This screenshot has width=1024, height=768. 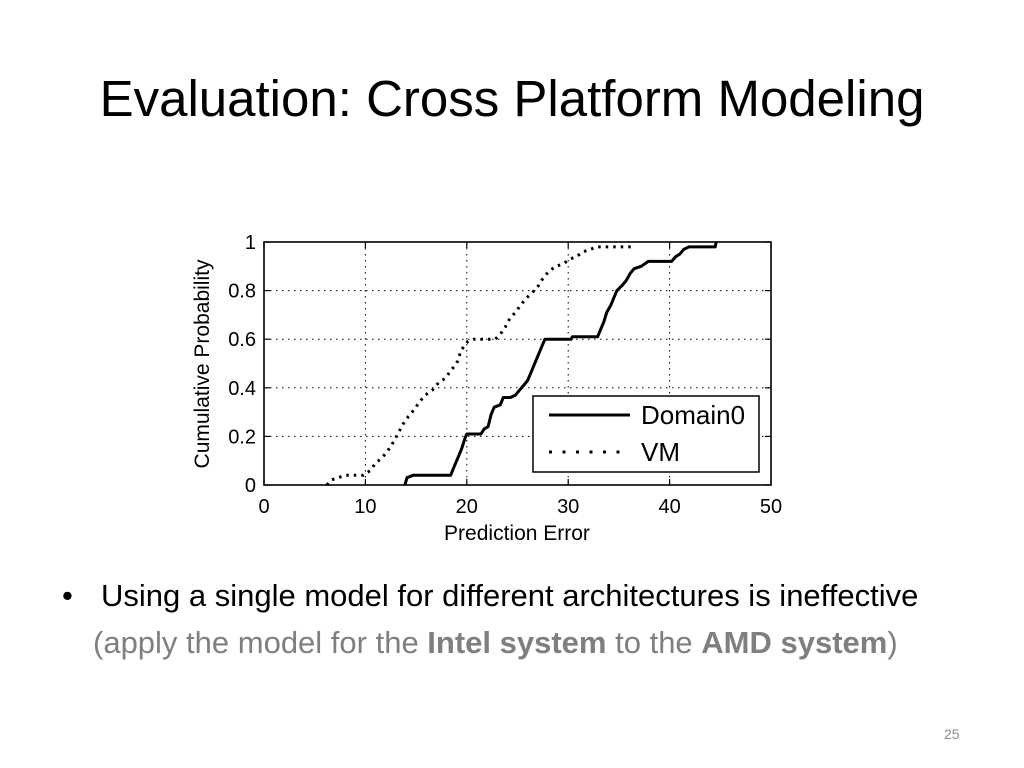 I want to click on legend-label-vm: VM, so click(x=660, y=452).